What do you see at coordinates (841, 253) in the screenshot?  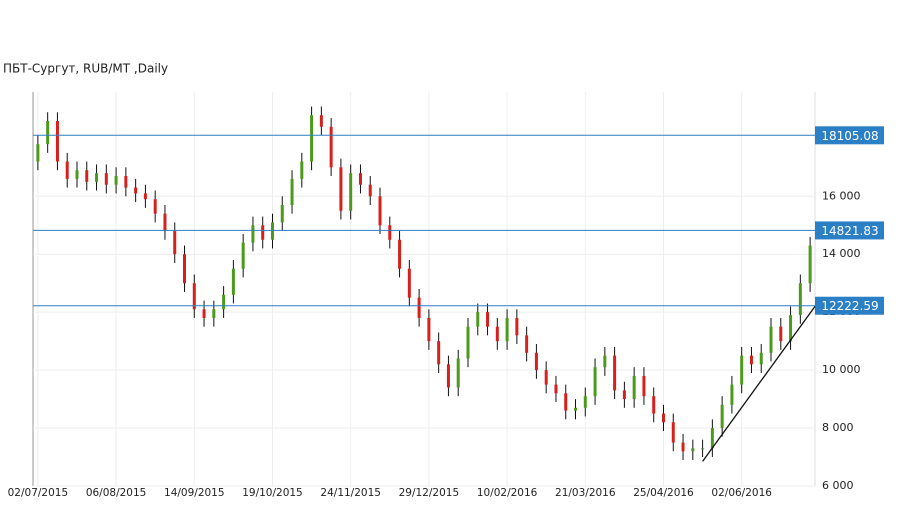 I see `y-tick-label: 14 000` at bounding box center [841, 253].